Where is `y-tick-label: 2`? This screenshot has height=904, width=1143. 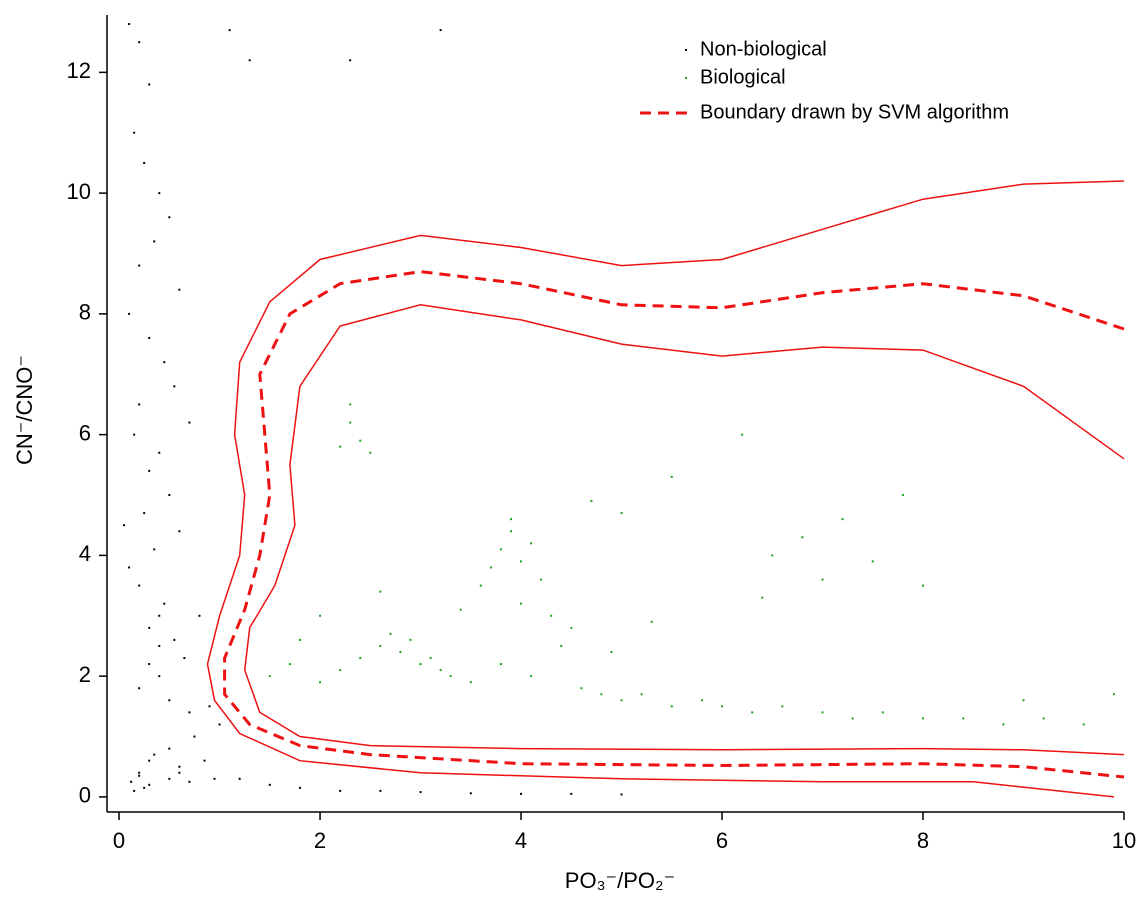 y-tick-label: 2 is located at coordinates (85, 674).